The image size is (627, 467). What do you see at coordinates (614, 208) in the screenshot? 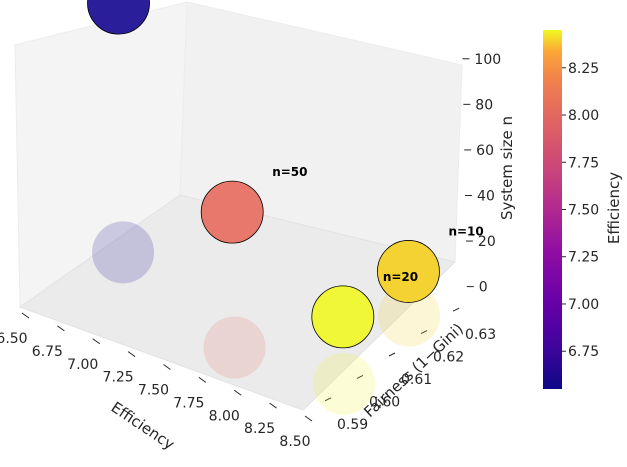
I see `colorbar-label: Efficiency` at bounding box center [614, 208].